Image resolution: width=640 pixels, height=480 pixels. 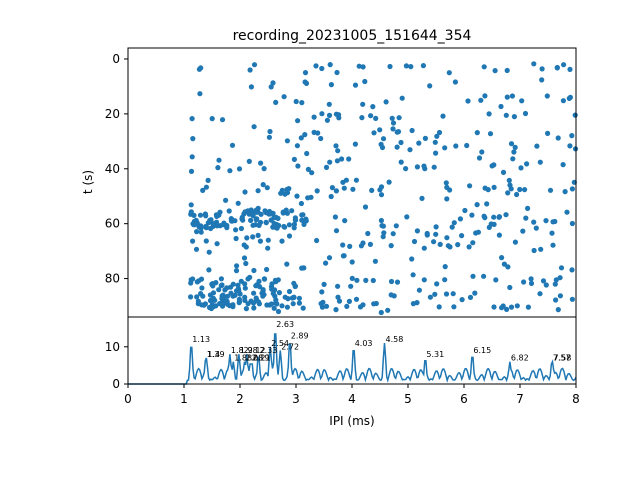 I want to click on raster-y-tick-label: 40, so click(x=112, y=169).